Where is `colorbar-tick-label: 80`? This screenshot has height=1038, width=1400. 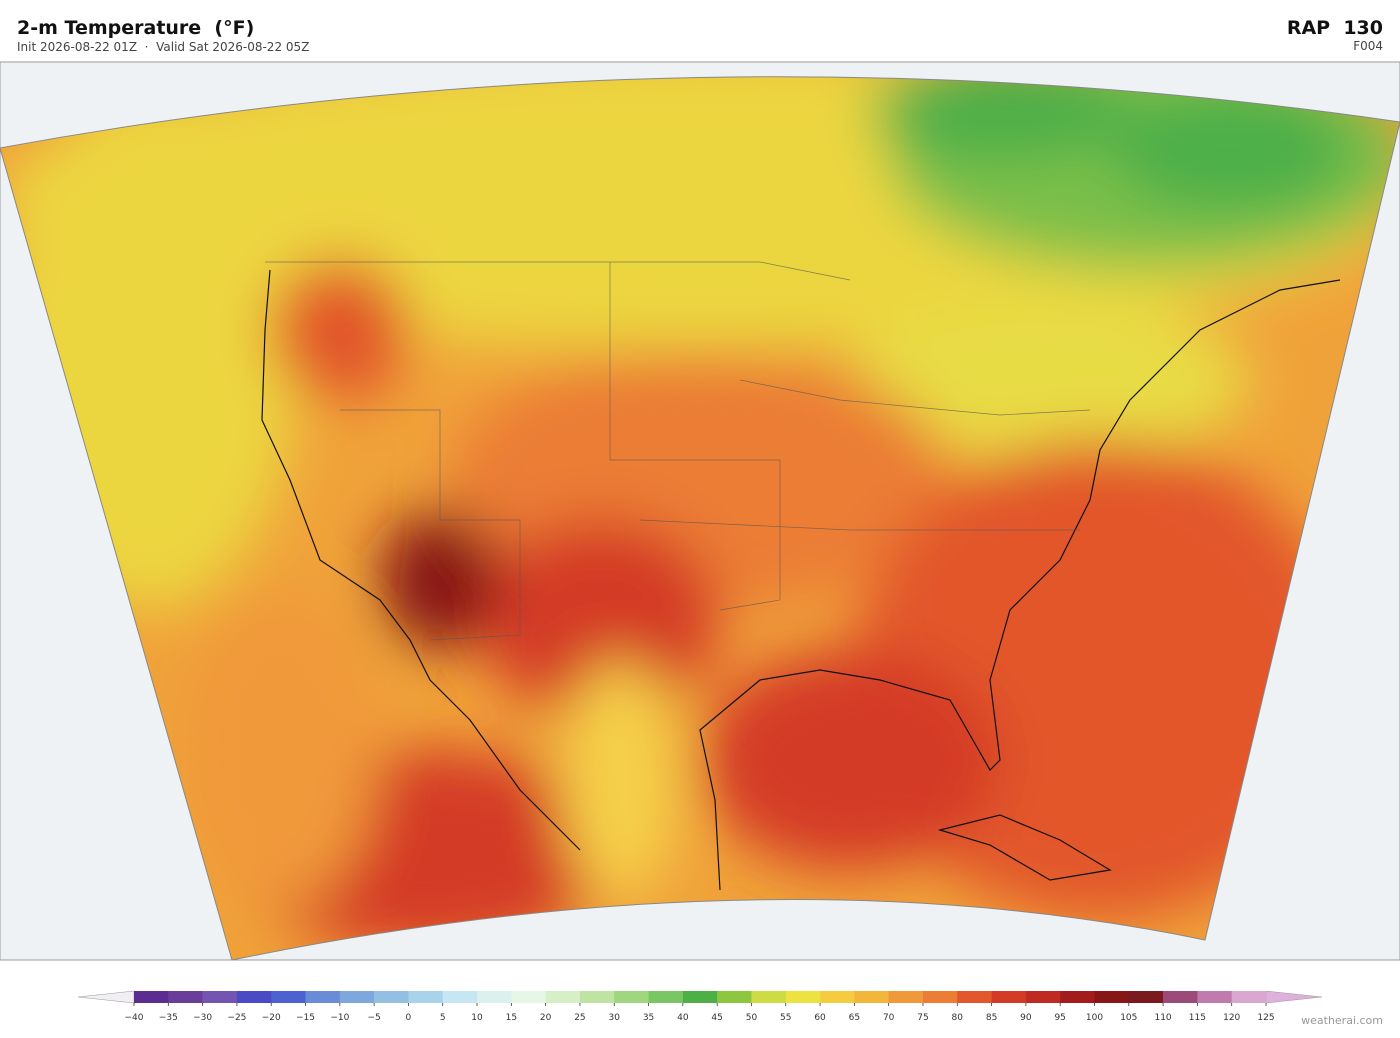
colorbar-tick-label: 80 is located at coordinates (958, 1018).